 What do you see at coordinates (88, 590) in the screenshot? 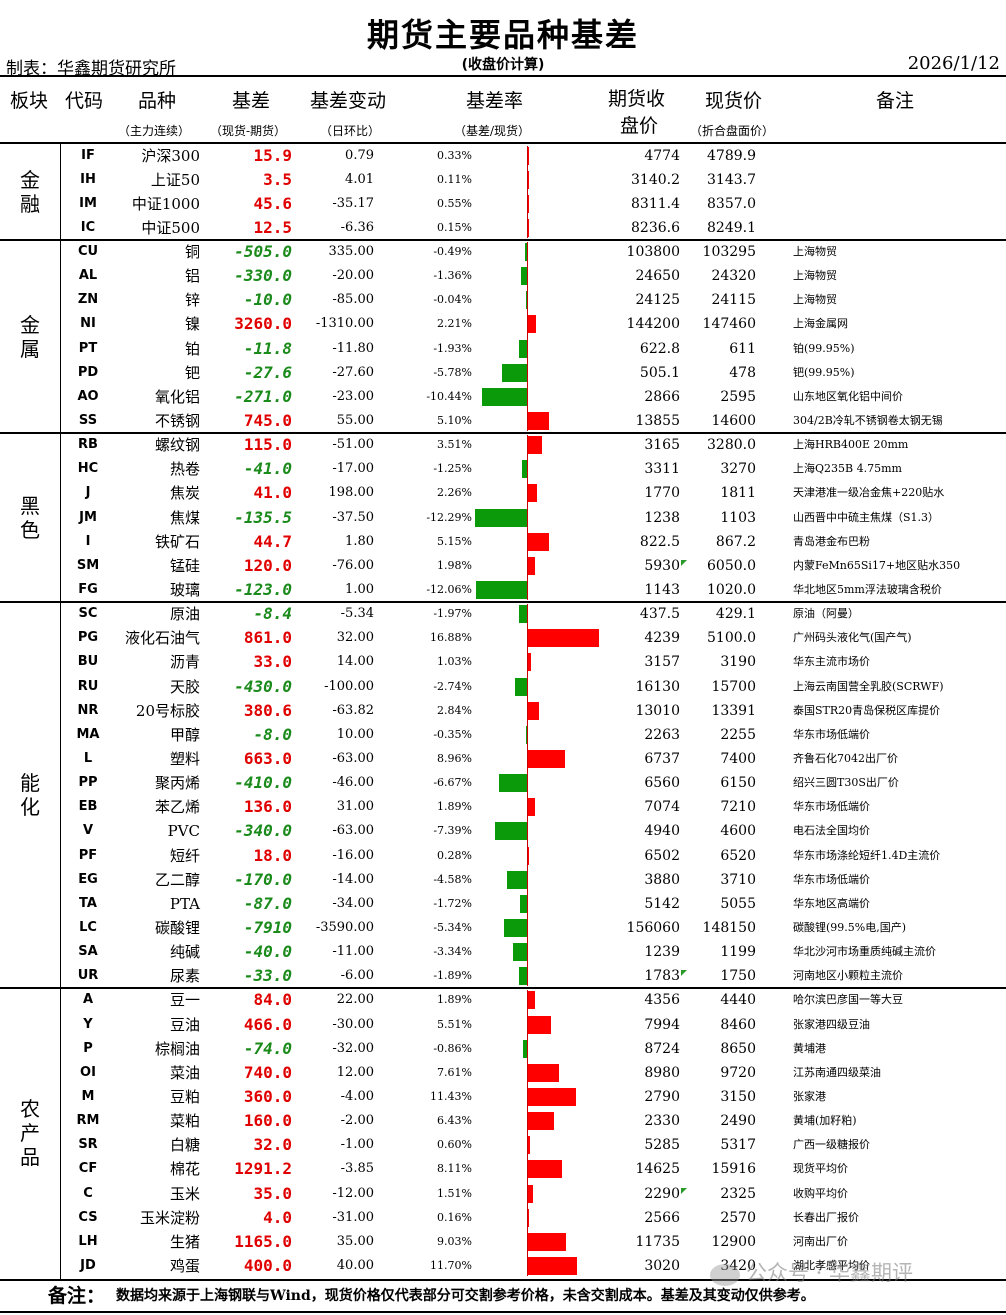
I see `code-cell: FG` at bounding box center [88, 590].